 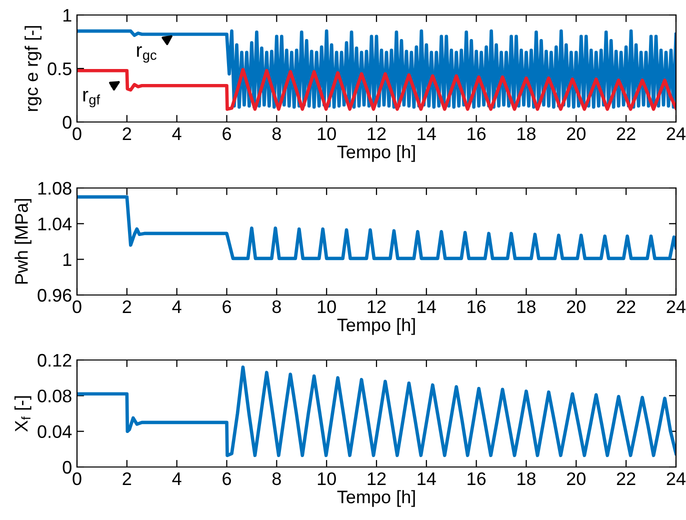 I want to click on y-tick-label: 0.08, so click(x=55, y=396).